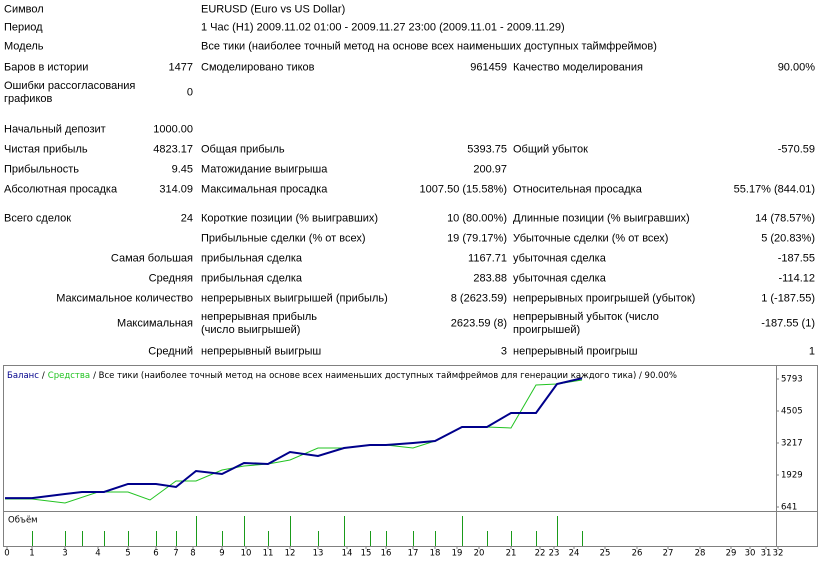 The image size is (821, 562). I want to click on report-value2: 8 (2623.59), so click(478, 298).